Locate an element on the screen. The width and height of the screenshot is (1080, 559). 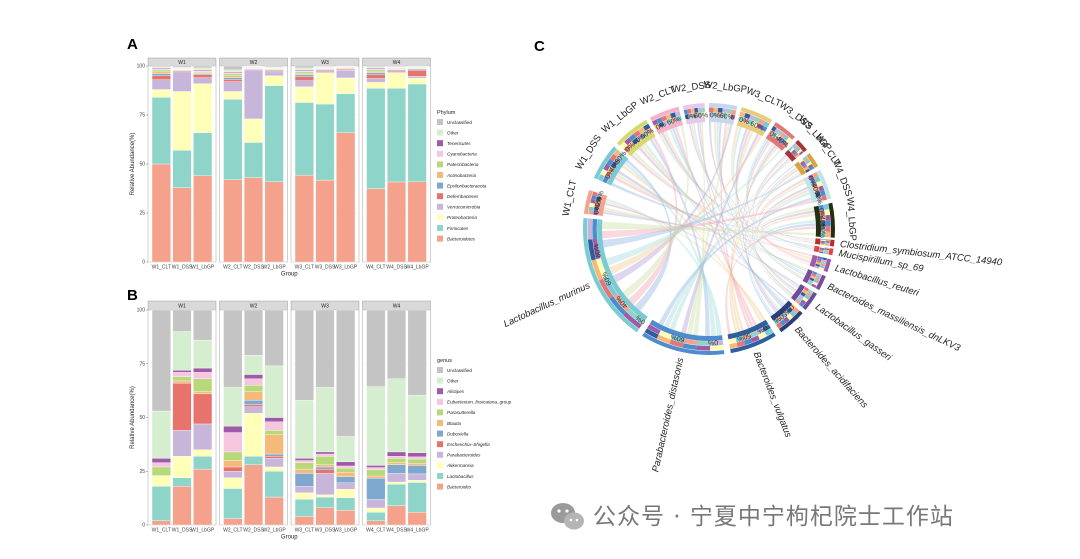
bar-segment-w3-lbgp-lactobacillus is located at coordinates (346, 504).